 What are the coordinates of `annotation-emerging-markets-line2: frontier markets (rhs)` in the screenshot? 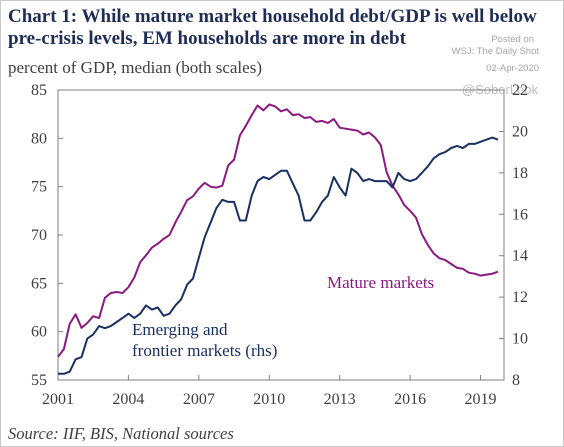 It's located at (204, 350).